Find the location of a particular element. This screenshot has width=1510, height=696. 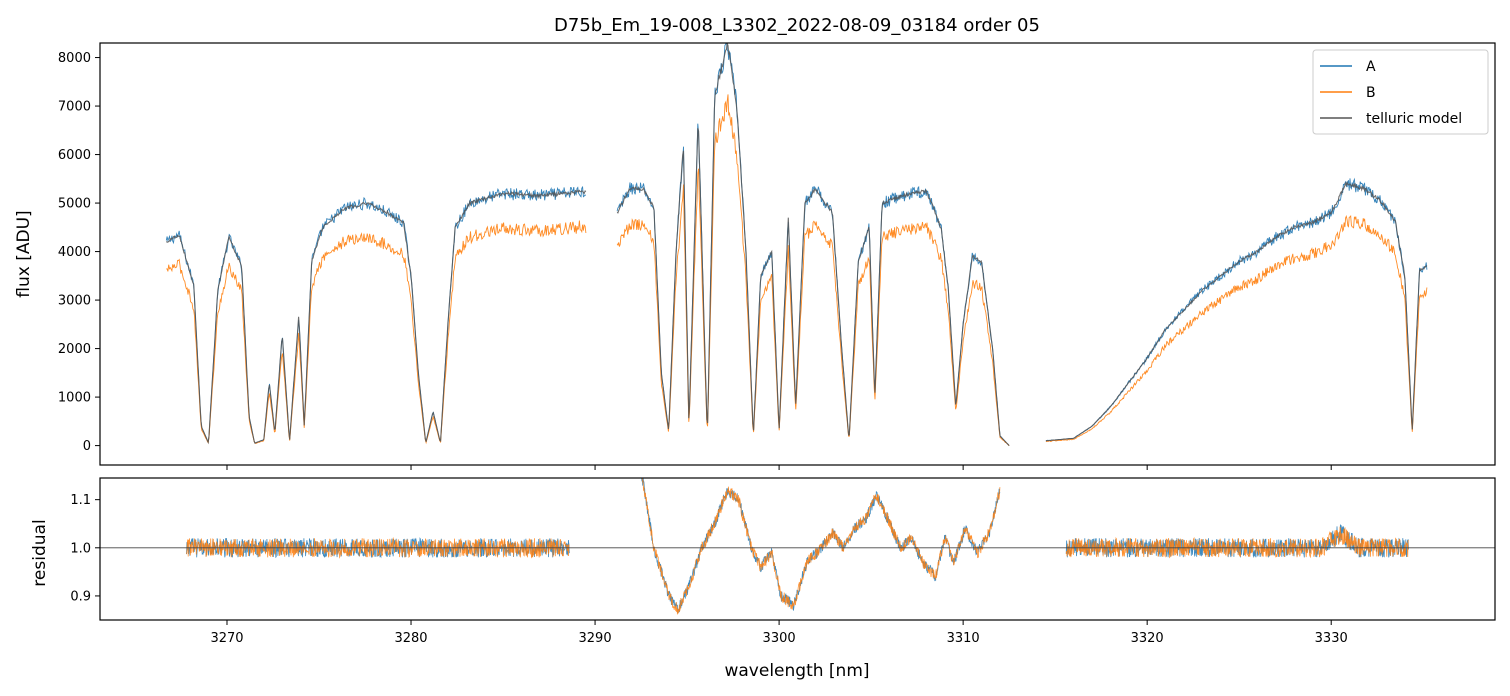

flux-x-axis is located at coordinates (779, 467).